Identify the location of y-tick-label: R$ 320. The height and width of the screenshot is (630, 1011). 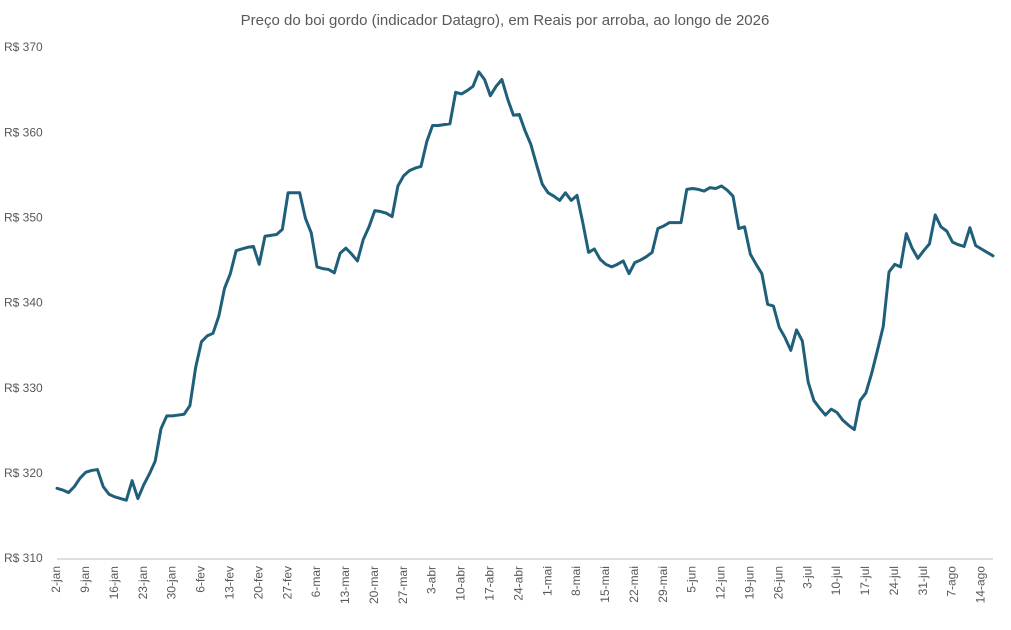
(23, 473).